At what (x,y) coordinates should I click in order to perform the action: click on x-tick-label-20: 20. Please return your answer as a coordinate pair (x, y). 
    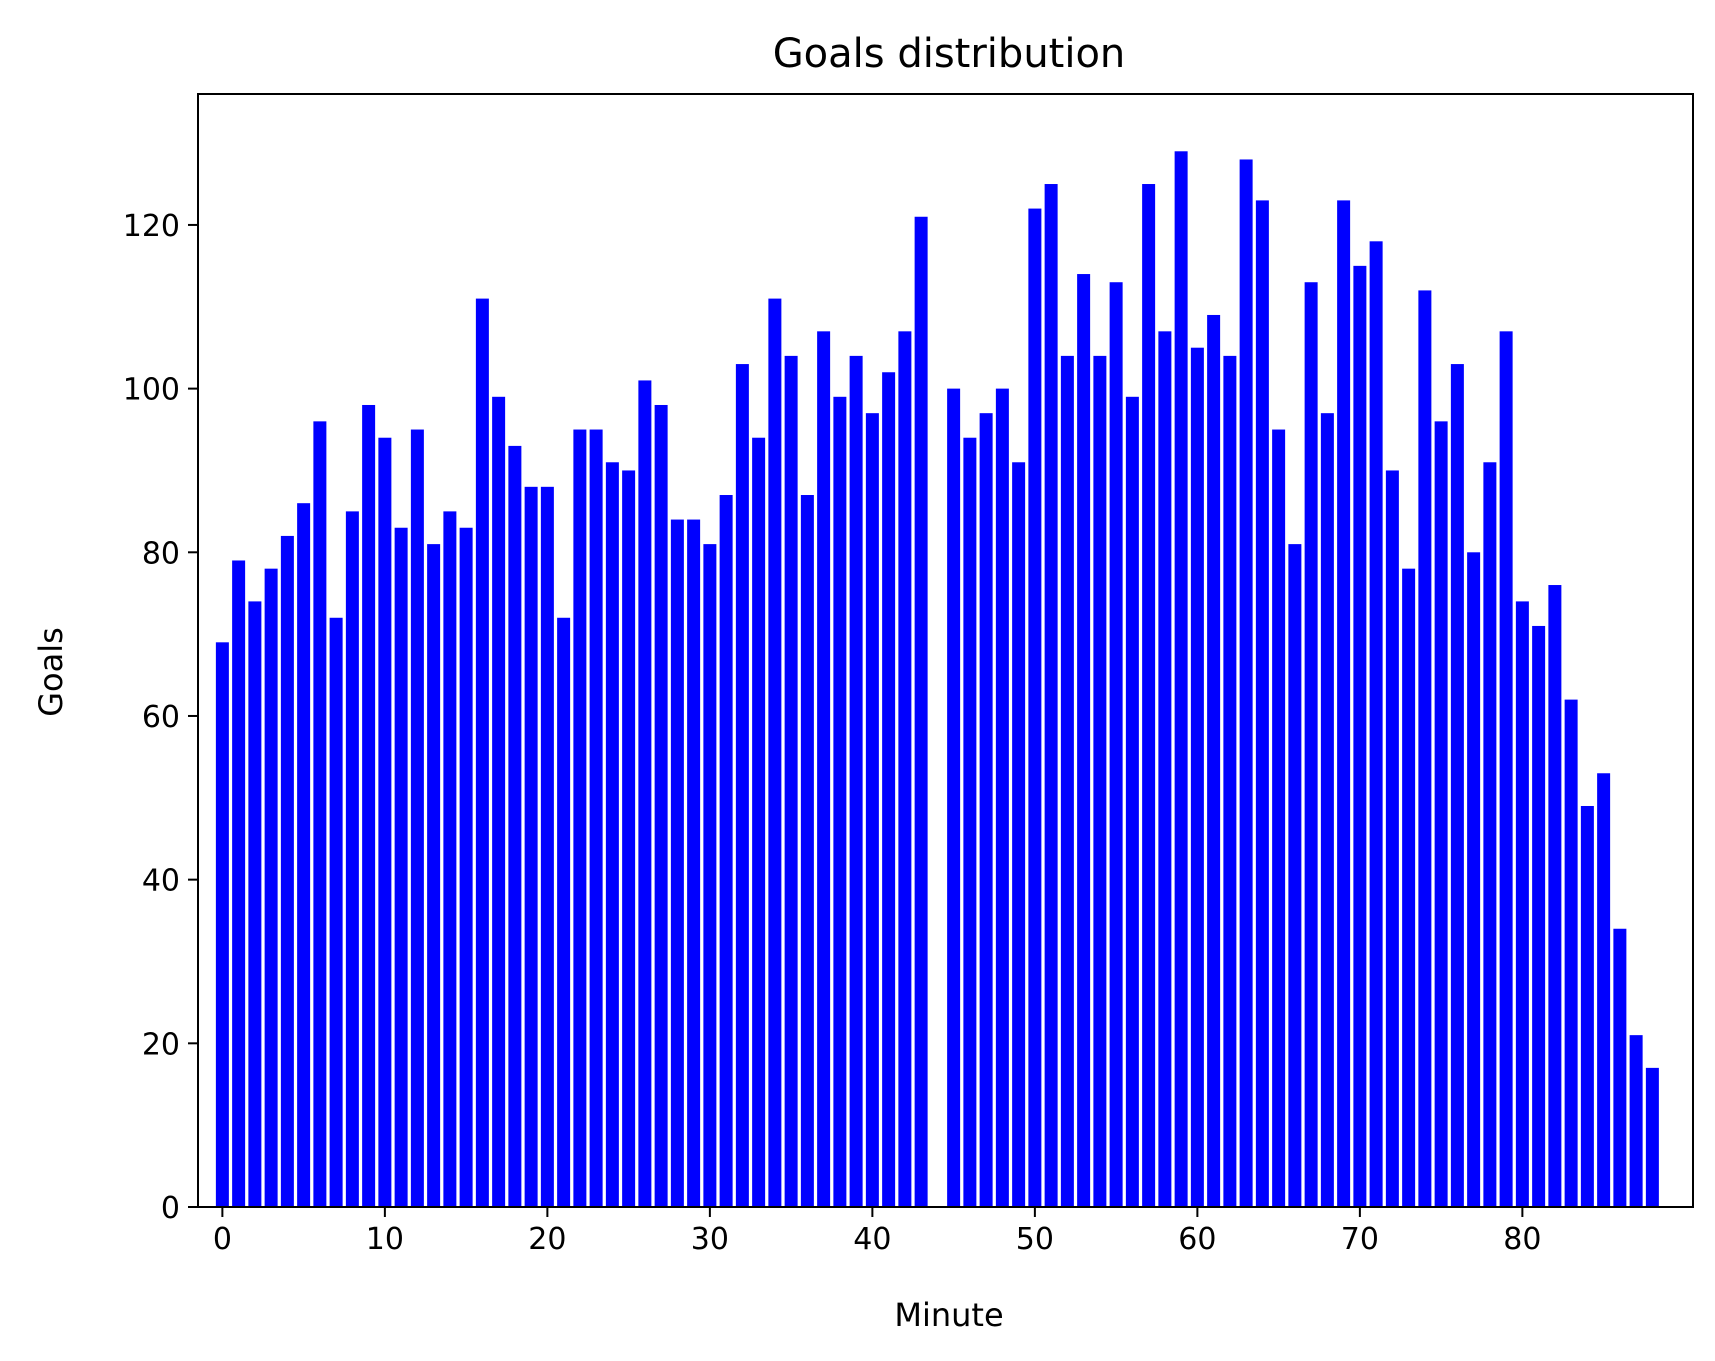
    Looking at the image, I should click on (547, 1239).